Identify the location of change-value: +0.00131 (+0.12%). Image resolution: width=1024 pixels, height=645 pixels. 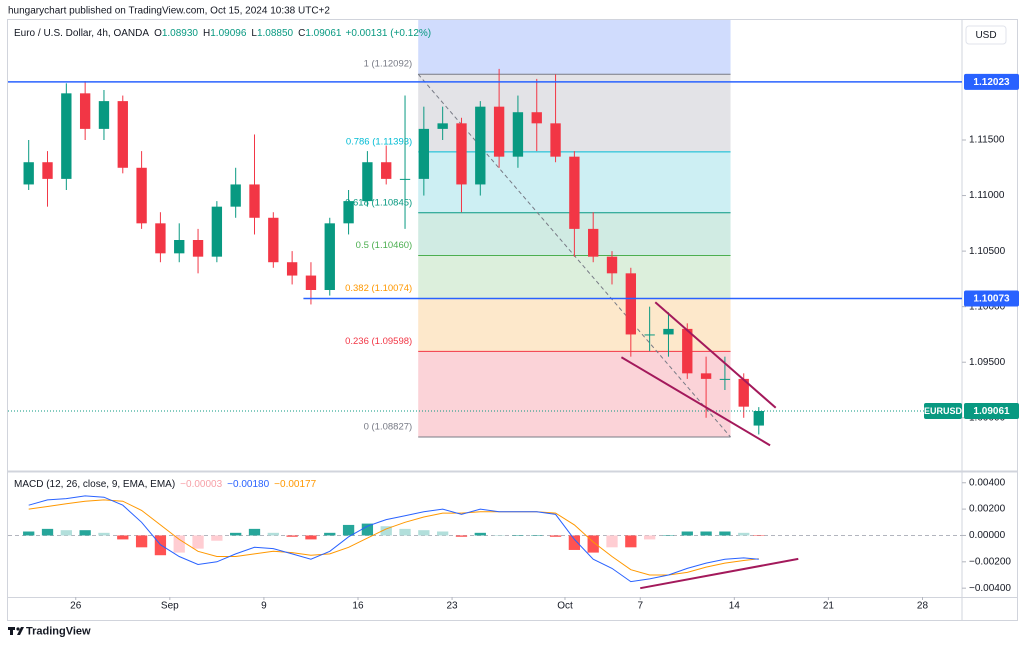
(389, 33).